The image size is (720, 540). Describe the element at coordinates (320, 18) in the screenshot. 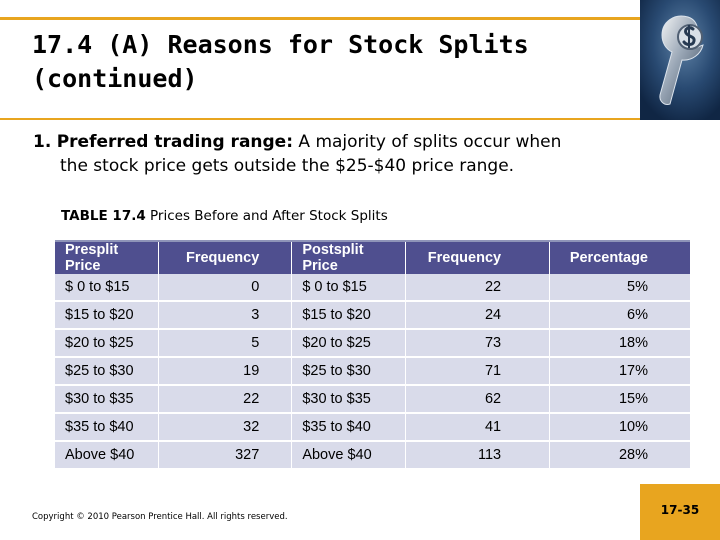

I see `title-top-rule` at that location.